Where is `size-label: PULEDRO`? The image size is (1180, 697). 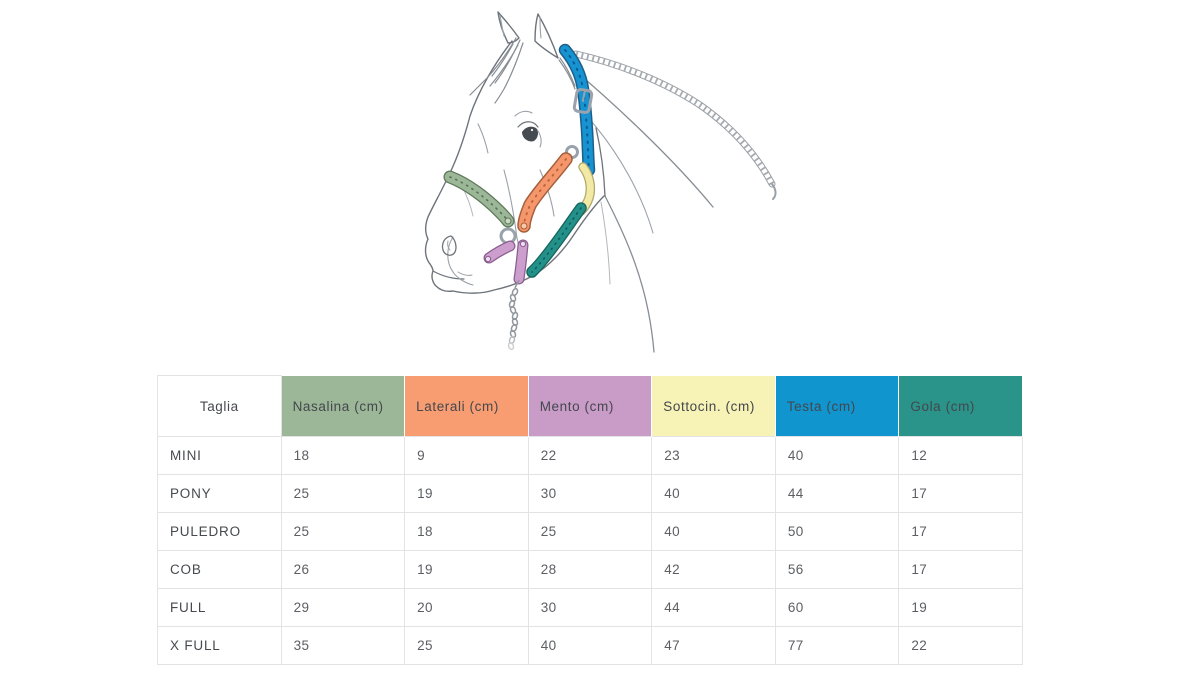 size-label: PULEDRO is located at coordinates (219, 531).